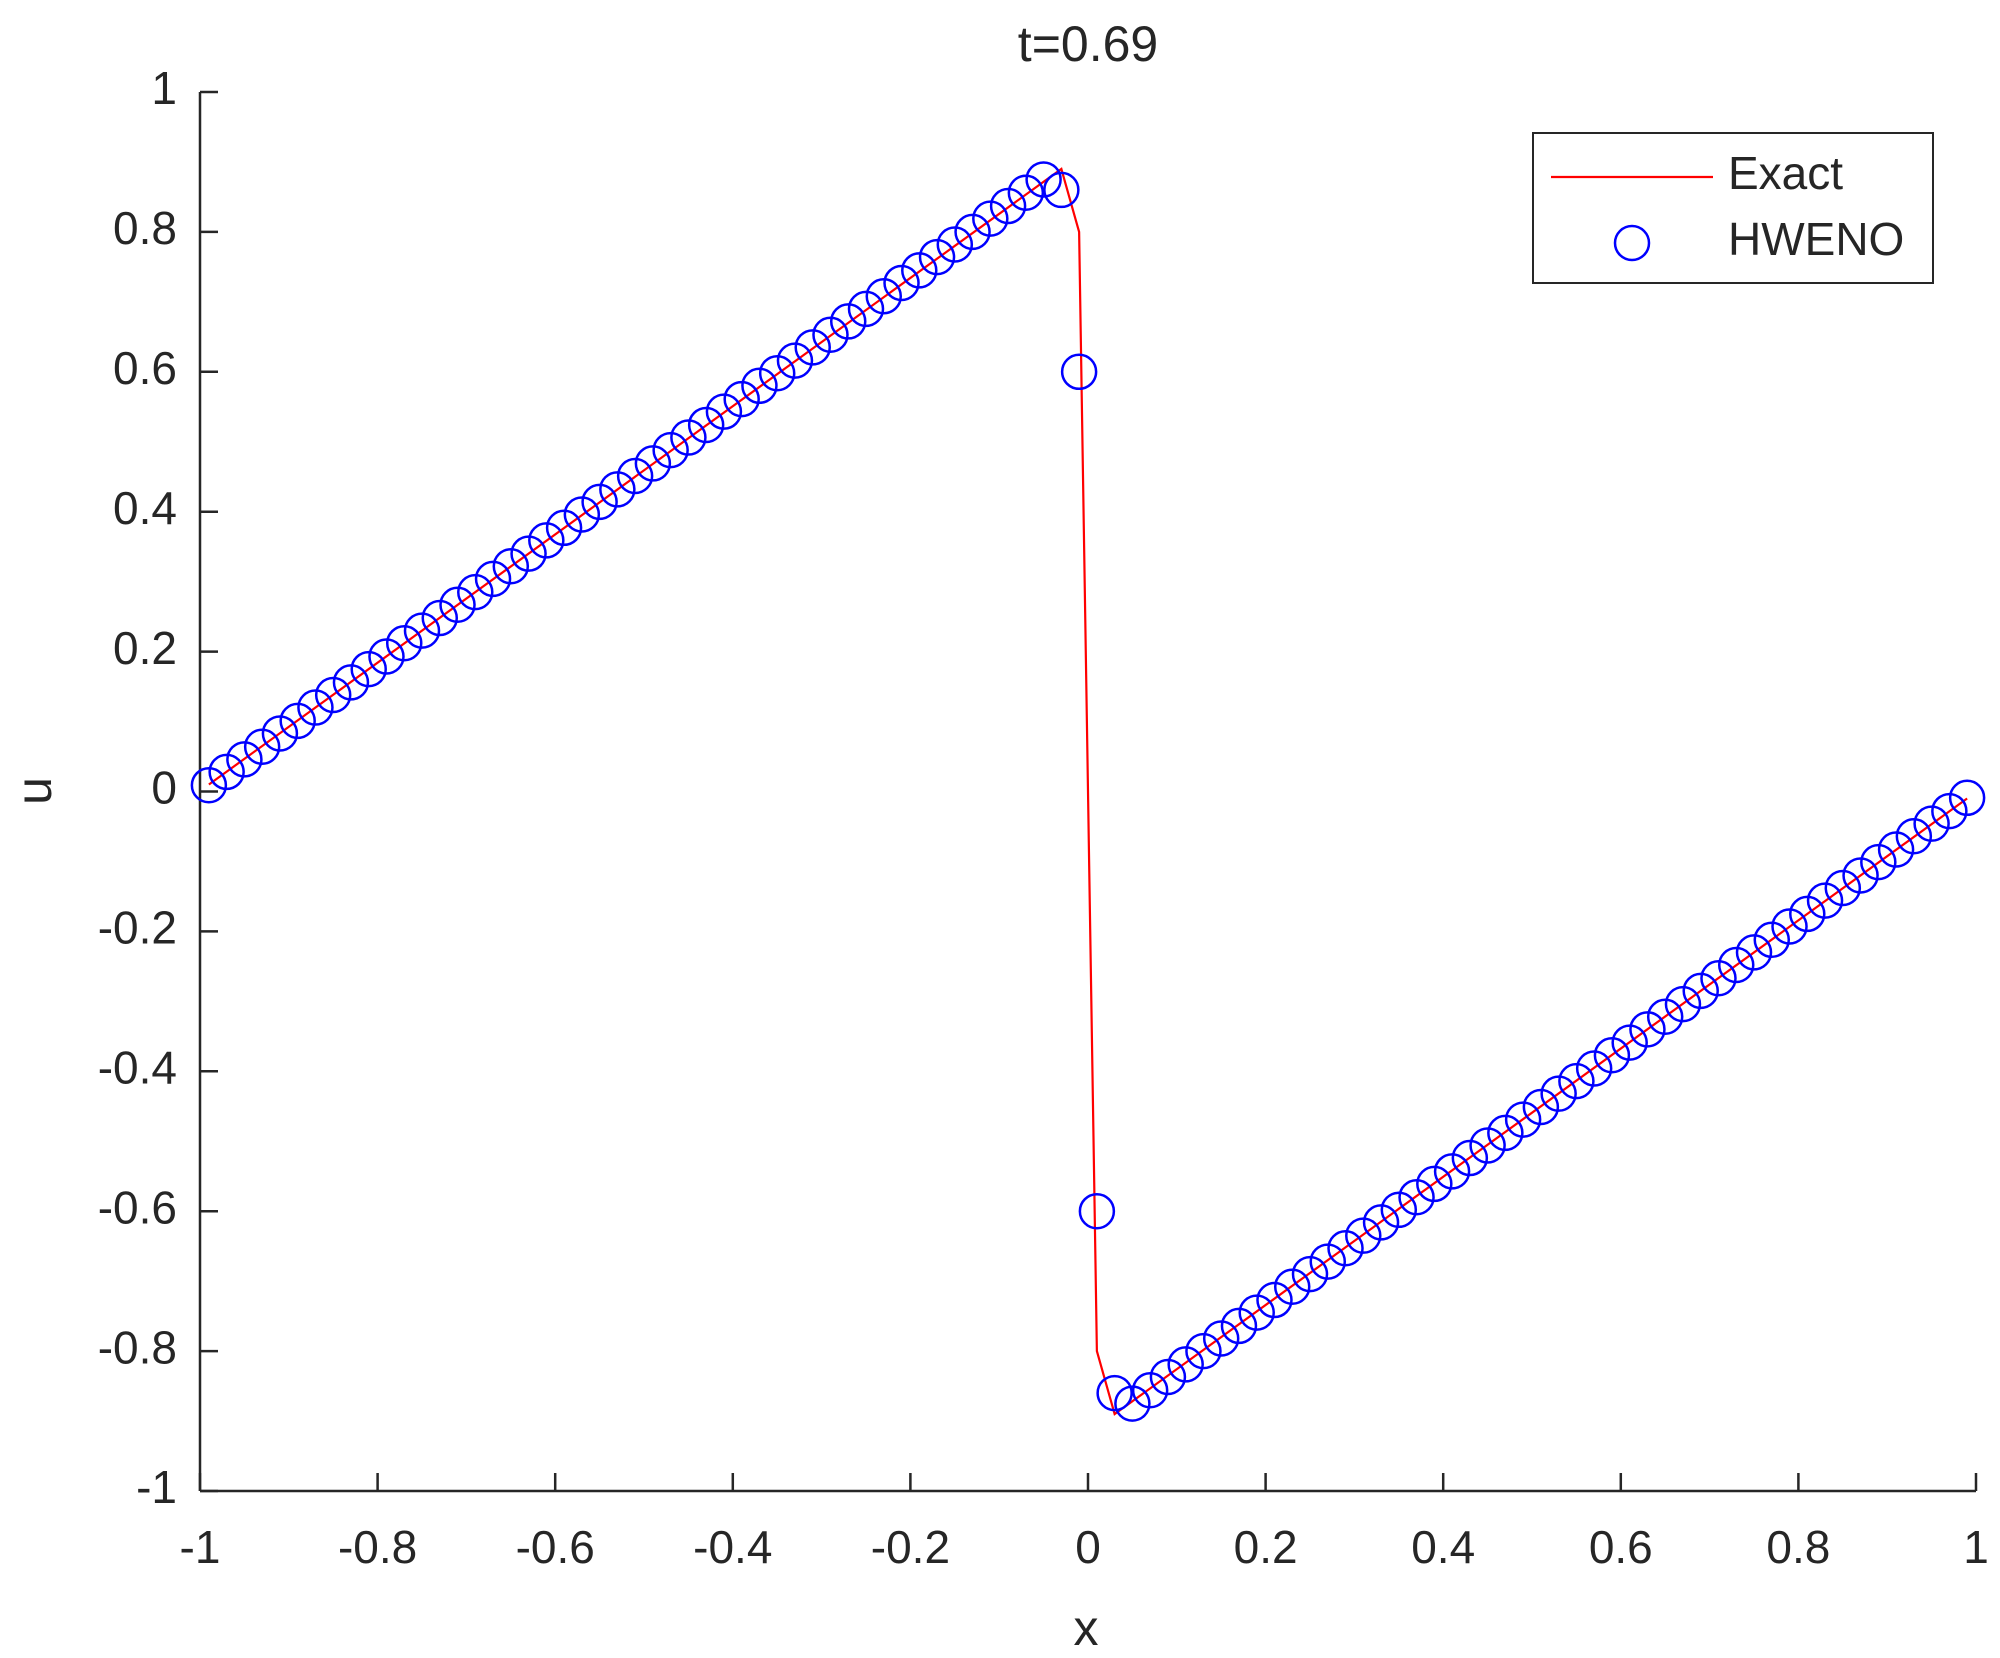  Describe the element at coordinates (1088, 1547) in the screenshot. I see `x-tick-label: 0` at that location.